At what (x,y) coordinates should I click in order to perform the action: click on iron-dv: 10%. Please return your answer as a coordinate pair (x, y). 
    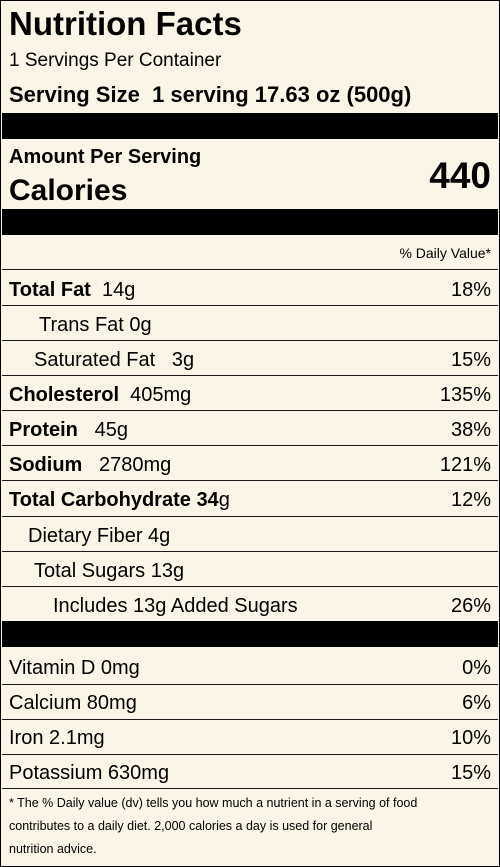
    Looking at the image, I should click on (470, 738).